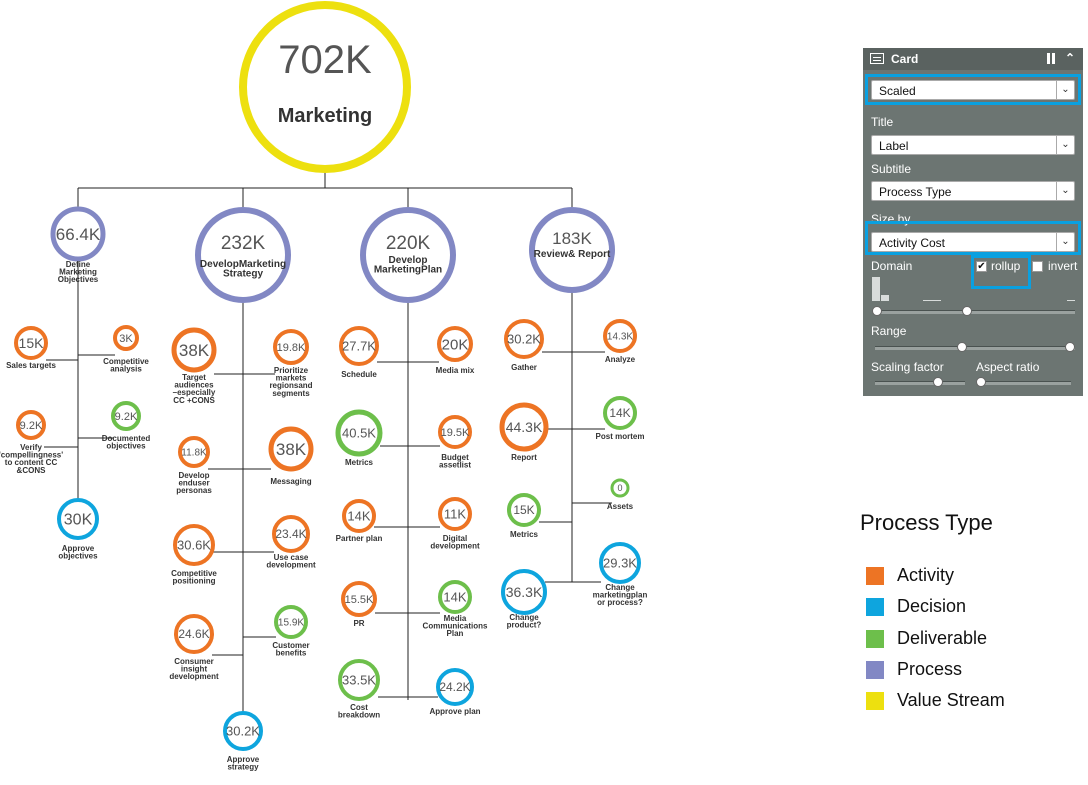  What do you see at coordinates (78, 272) in the screenshot?
I see `node-label: Define Marketing Objectives` at bounding box center [78, 272].